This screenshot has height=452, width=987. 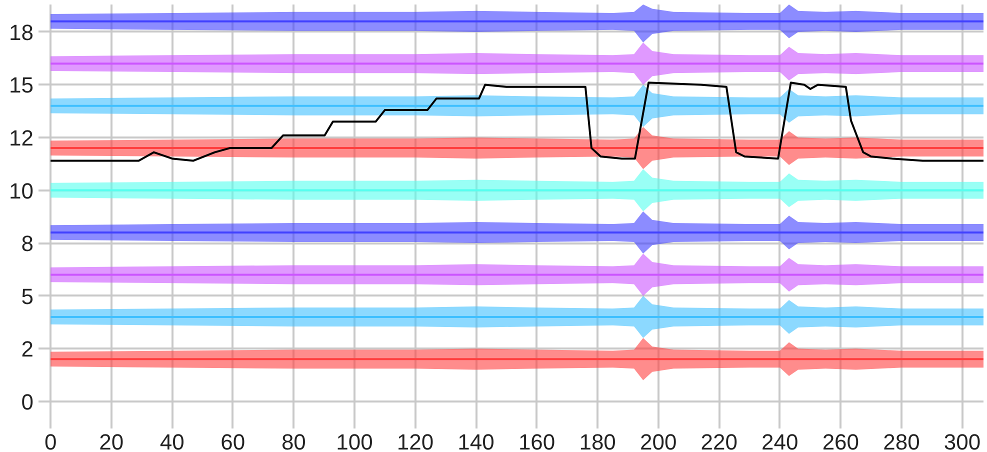 What do you see at coordinates (415, 441) in the screenshot?
I see `x-tick-label: 120` at bounding box center [415, 441].